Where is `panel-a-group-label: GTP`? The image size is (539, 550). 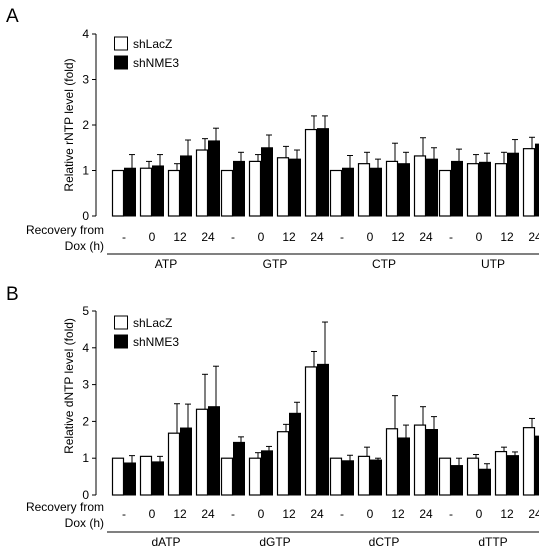
panel-a-group-label: GTP is located at coordinates (275, 264).